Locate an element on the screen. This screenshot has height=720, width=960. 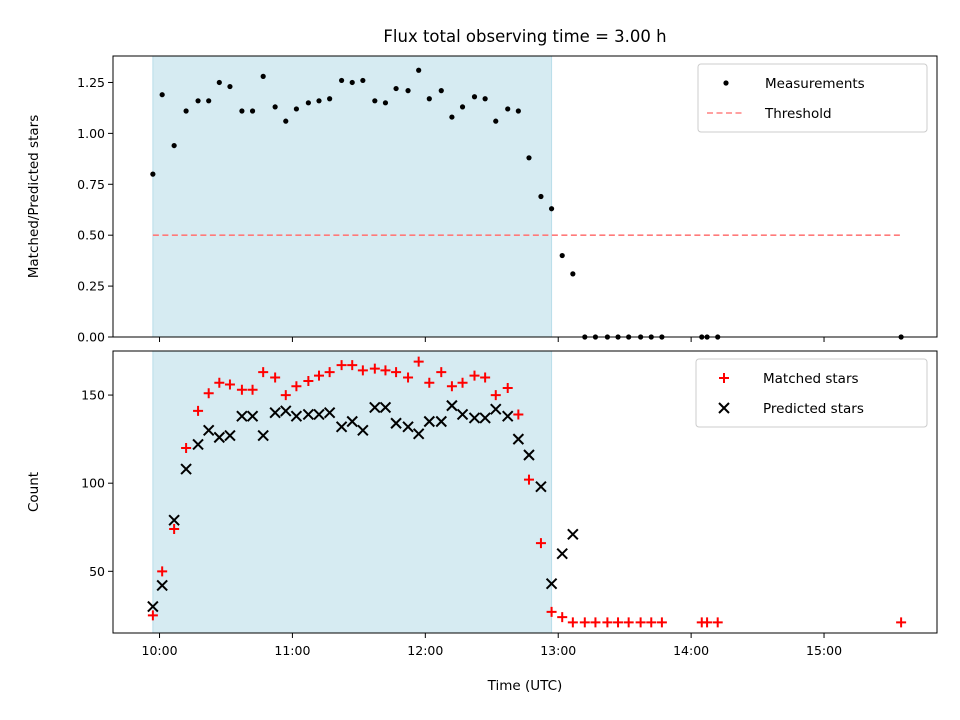
x-tick-label: 11:00 is located at coordinates (292, 650).